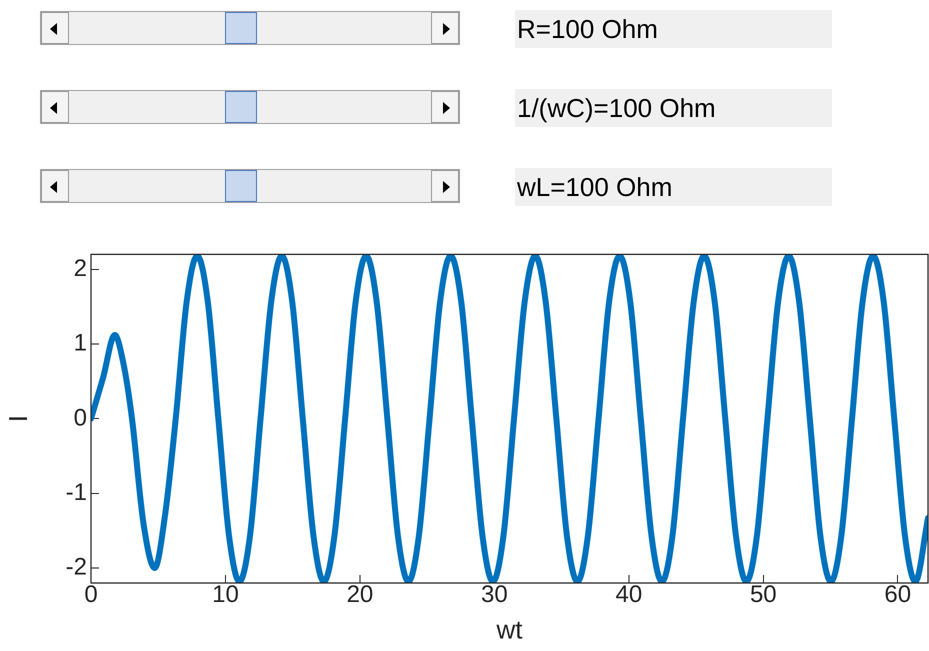 This screenshot has height=651, width=929. Describe the element at coordinates (763, 594) in the screenshot. I see `x-tick-label: 50` at that location.